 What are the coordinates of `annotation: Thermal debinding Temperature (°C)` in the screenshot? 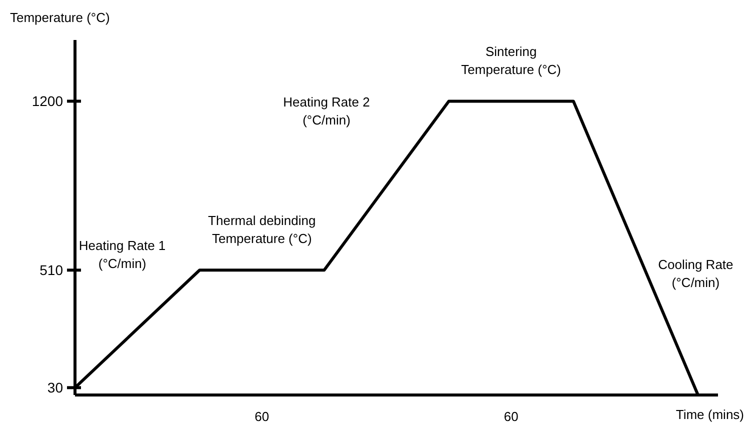 It's located at (262, 229).